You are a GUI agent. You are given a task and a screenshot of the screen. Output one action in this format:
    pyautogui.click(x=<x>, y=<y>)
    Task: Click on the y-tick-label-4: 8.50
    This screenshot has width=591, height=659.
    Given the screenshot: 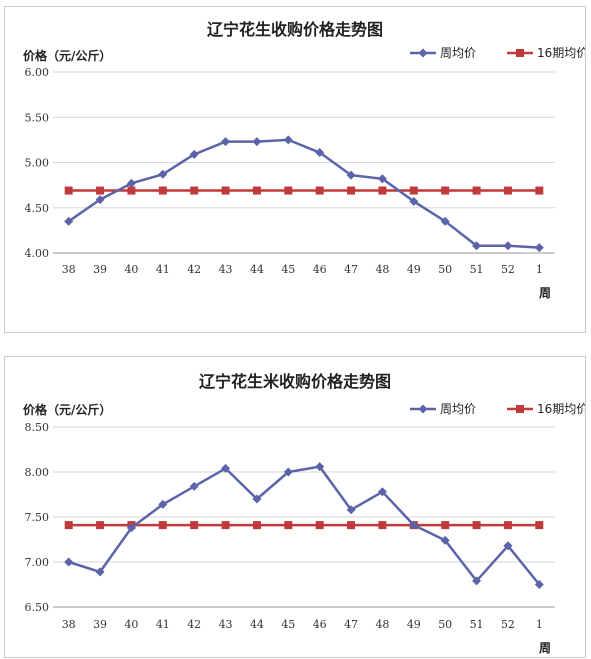 What is the action you would take?
    pyautogui.click(x=37, y=427)
    